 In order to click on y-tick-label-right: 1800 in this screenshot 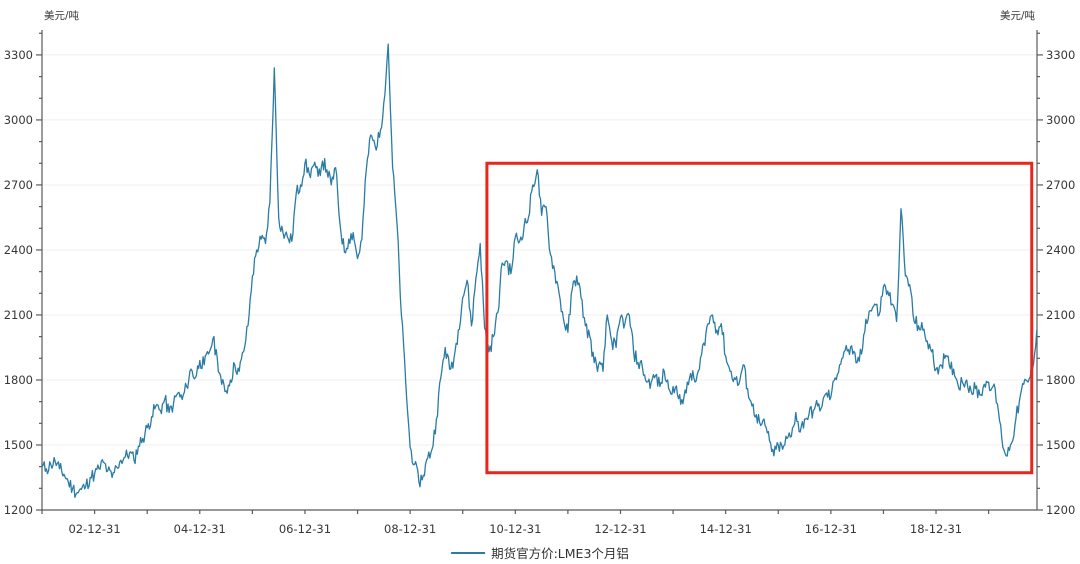, I will do `click(1060, 380)`.